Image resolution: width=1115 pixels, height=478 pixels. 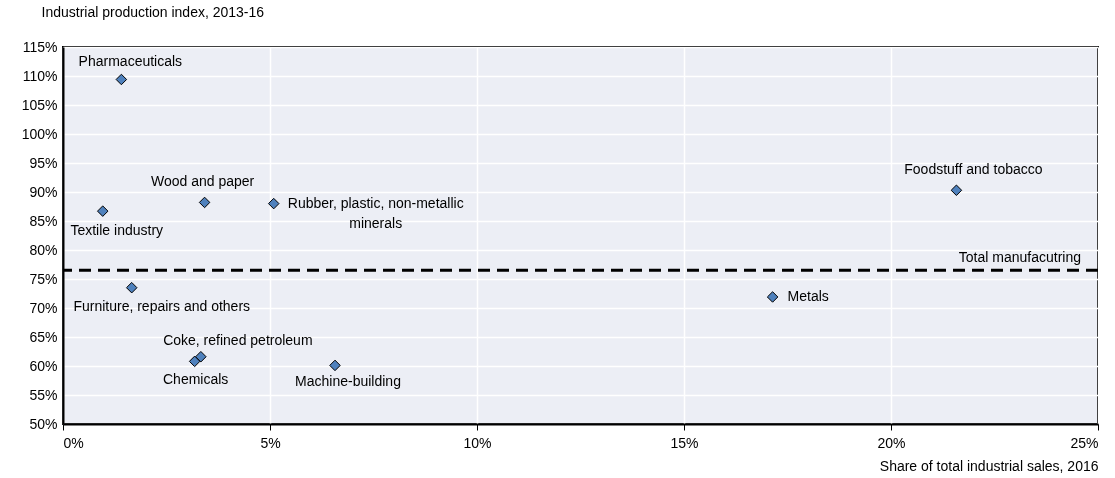 I want to click on y-axis-title: Industrial production index, 2013-16, so click(x=153, y=11).